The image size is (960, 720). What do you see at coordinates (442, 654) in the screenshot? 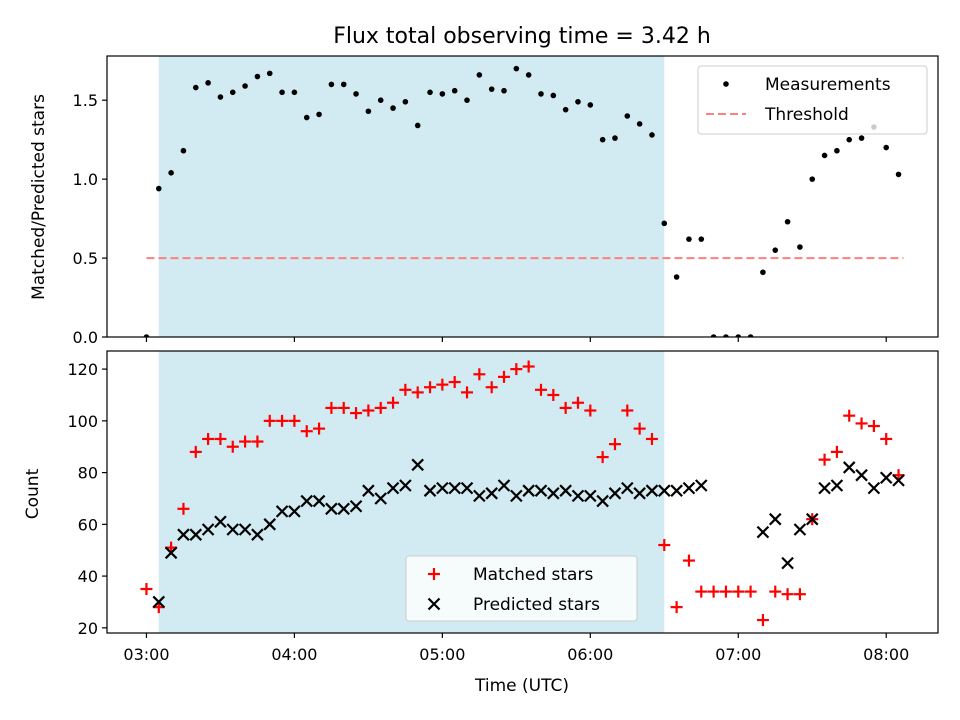
I see `xtick-label: 05:00` at bounding box center [442, 654].